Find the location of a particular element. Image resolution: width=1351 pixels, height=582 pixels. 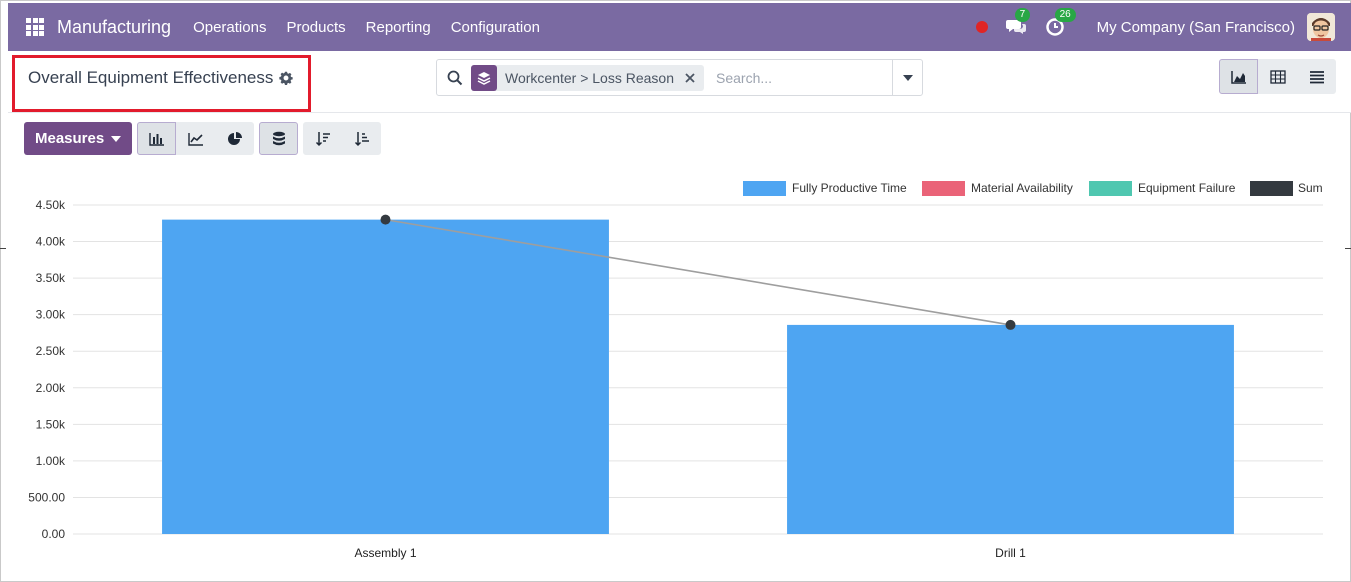

x-tick-label: Drill 1 is located at coordinates (1010, 553).